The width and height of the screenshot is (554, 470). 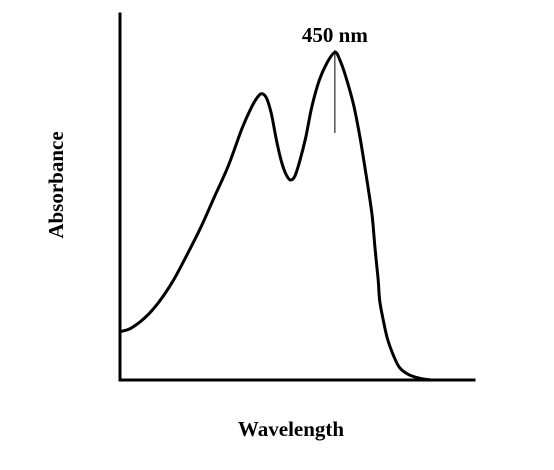 I want to click on x-axis-label: Wavelength, so click(x=291, y=429).